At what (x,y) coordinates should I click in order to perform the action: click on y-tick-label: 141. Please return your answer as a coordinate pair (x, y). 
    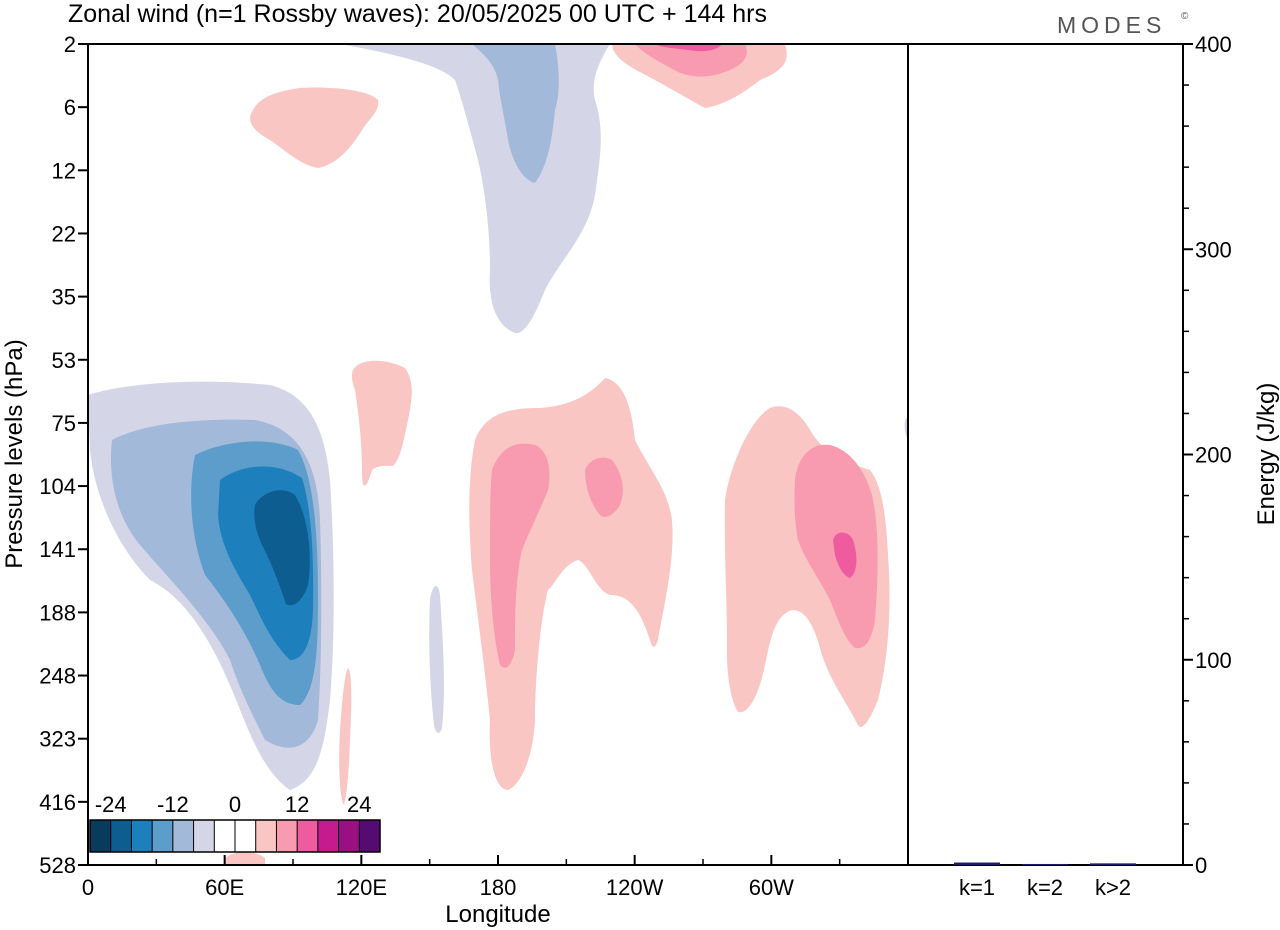
    Looking at the image, I should click on (57, 549).